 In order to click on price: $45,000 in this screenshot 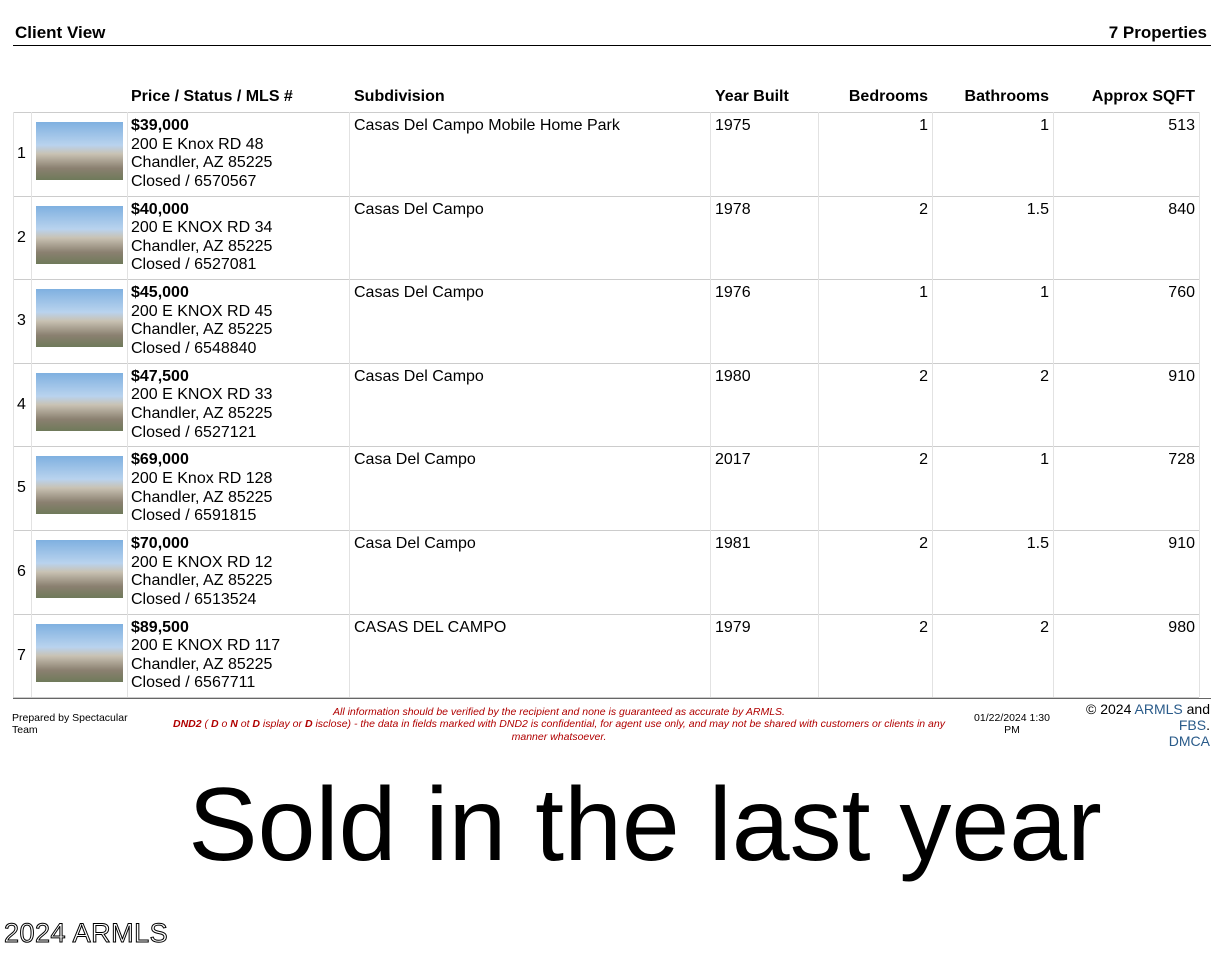, I will do `click(160, 293)`.